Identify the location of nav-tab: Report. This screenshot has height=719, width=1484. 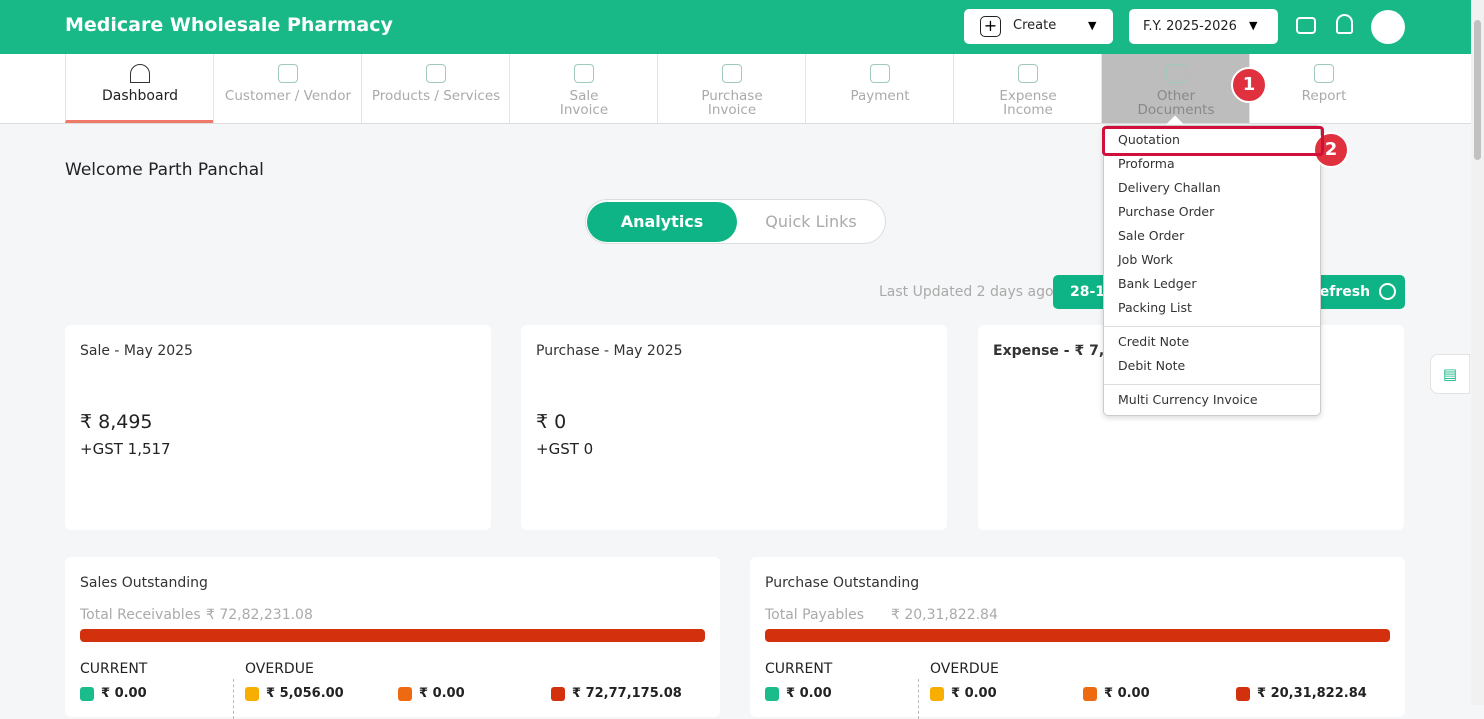
(1323, 88).